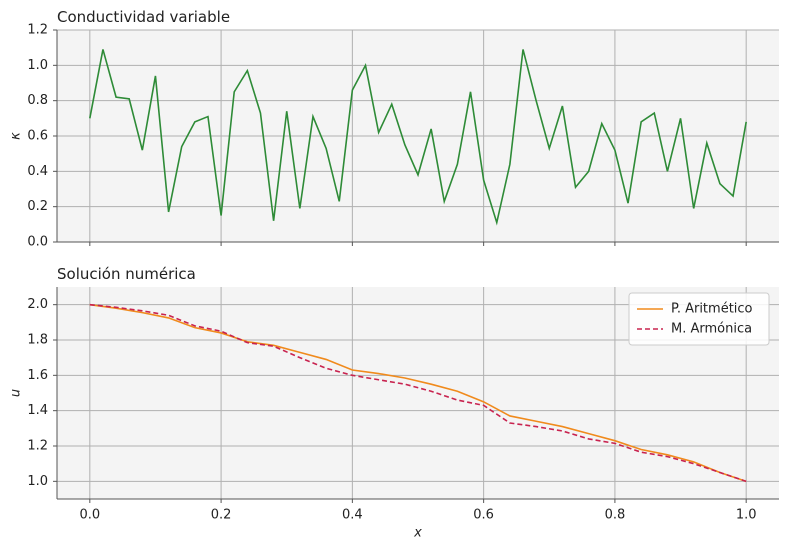  What do you see at coordinates (352, 515) in the screenshot?
I see `x-tick-label: 0.4` at bounding box center [352, 515].